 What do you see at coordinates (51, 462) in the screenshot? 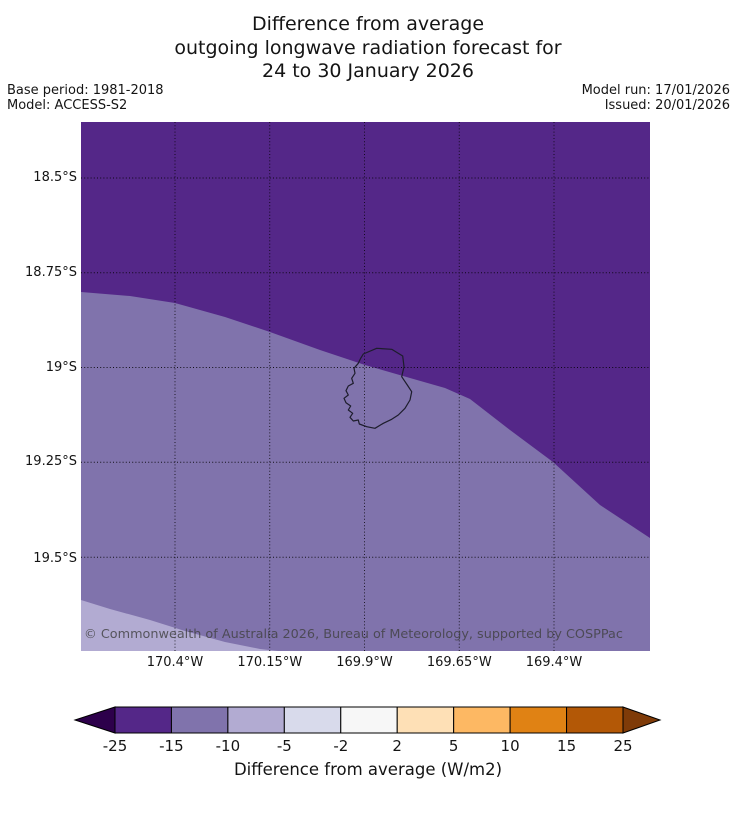
I see `lat-tick-19p25: 19.25°S` at bounding box center [51, 462].